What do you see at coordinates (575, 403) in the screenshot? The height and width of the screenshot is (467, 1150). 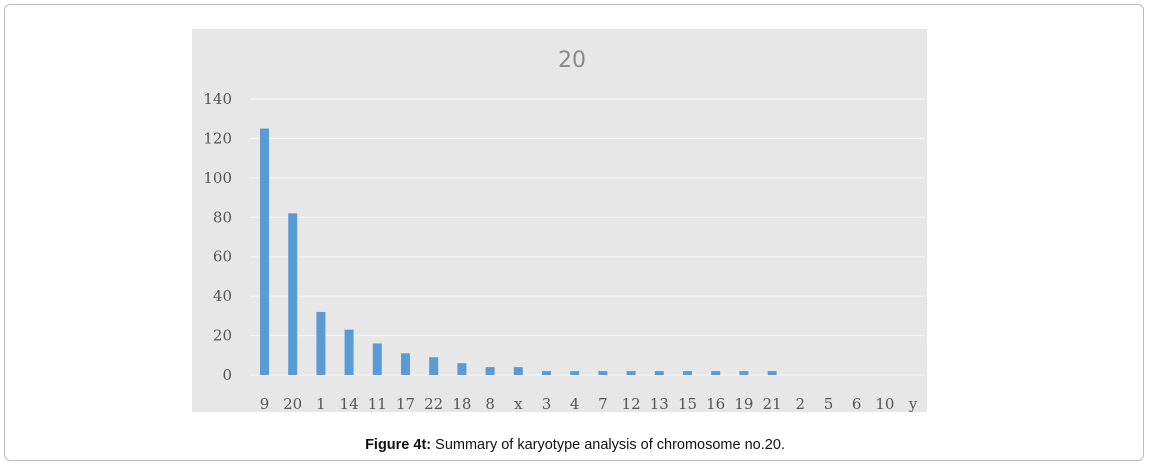 I see `x-tick-label: 4` at bounding box center [575, 403].